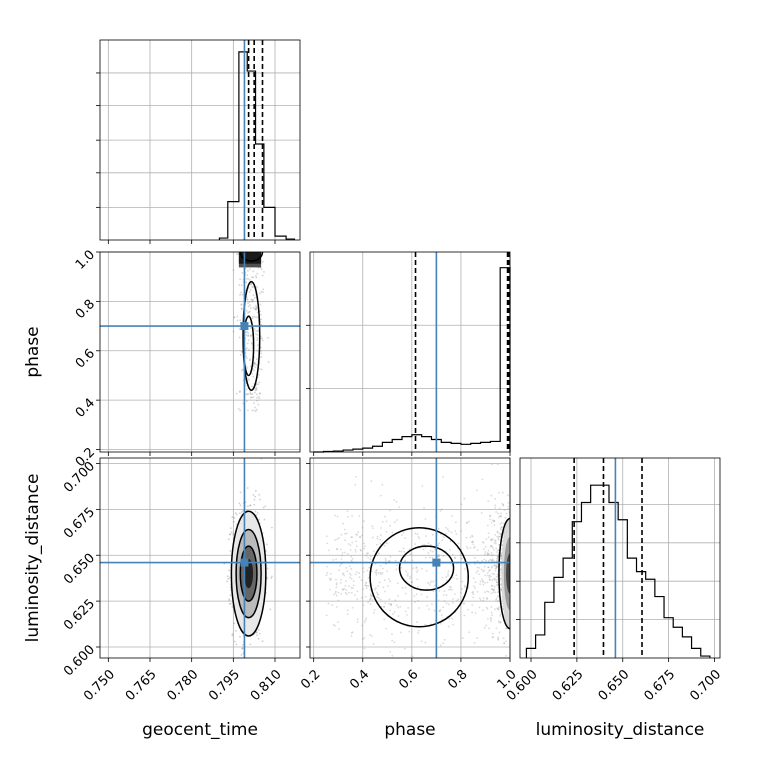 The image size is (760, 760). I want to click on distance-vs-time-frame, so click(200, 558).